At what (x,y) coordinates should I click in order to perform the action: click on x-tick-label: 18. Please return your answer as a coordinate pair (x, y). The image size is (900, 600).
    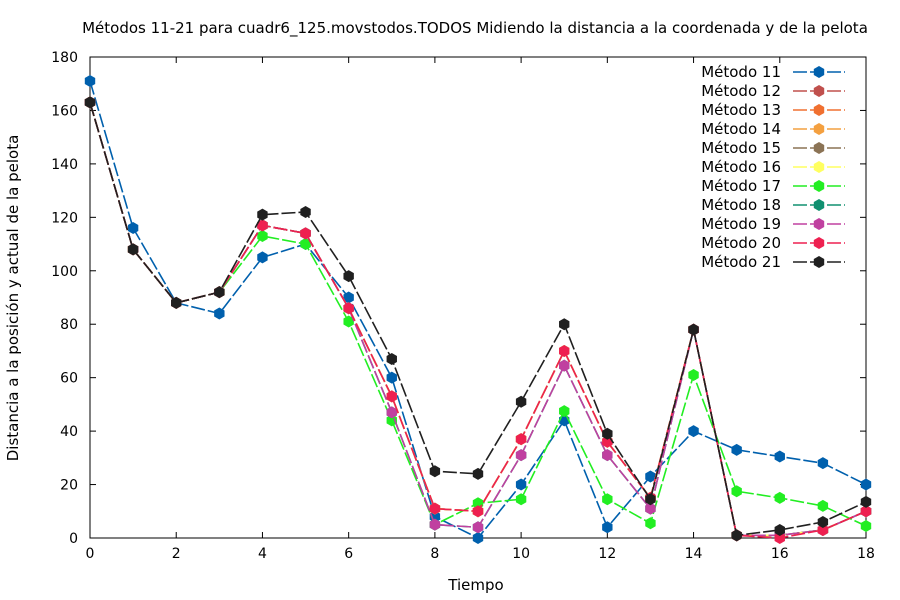
    Looking at the image, I should click on (866, 554).